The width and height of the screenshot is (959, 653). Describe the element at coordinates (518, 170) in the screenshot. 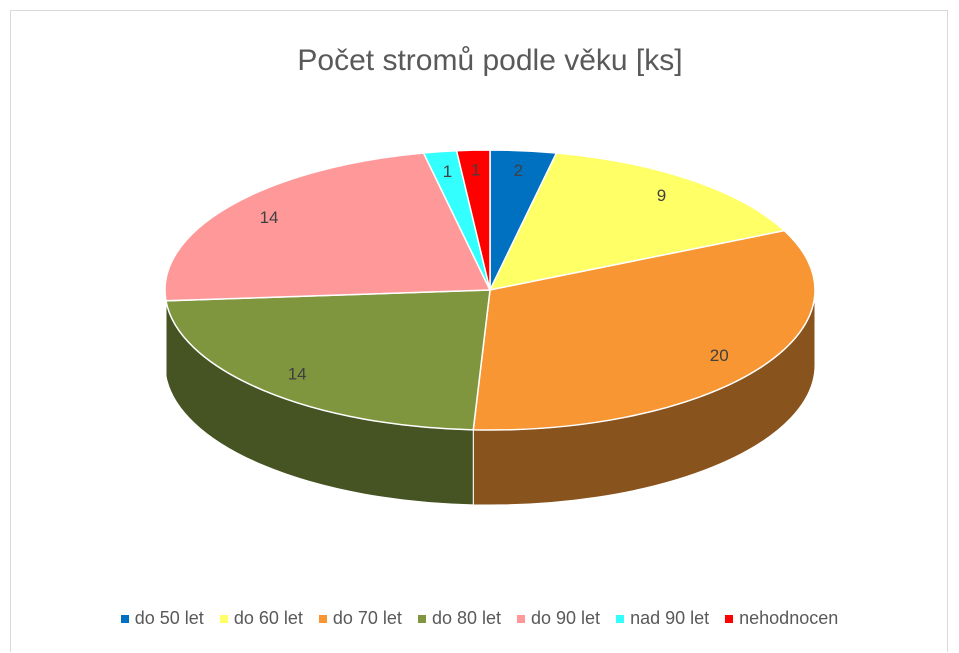

I see `data-label: 2` at that location.